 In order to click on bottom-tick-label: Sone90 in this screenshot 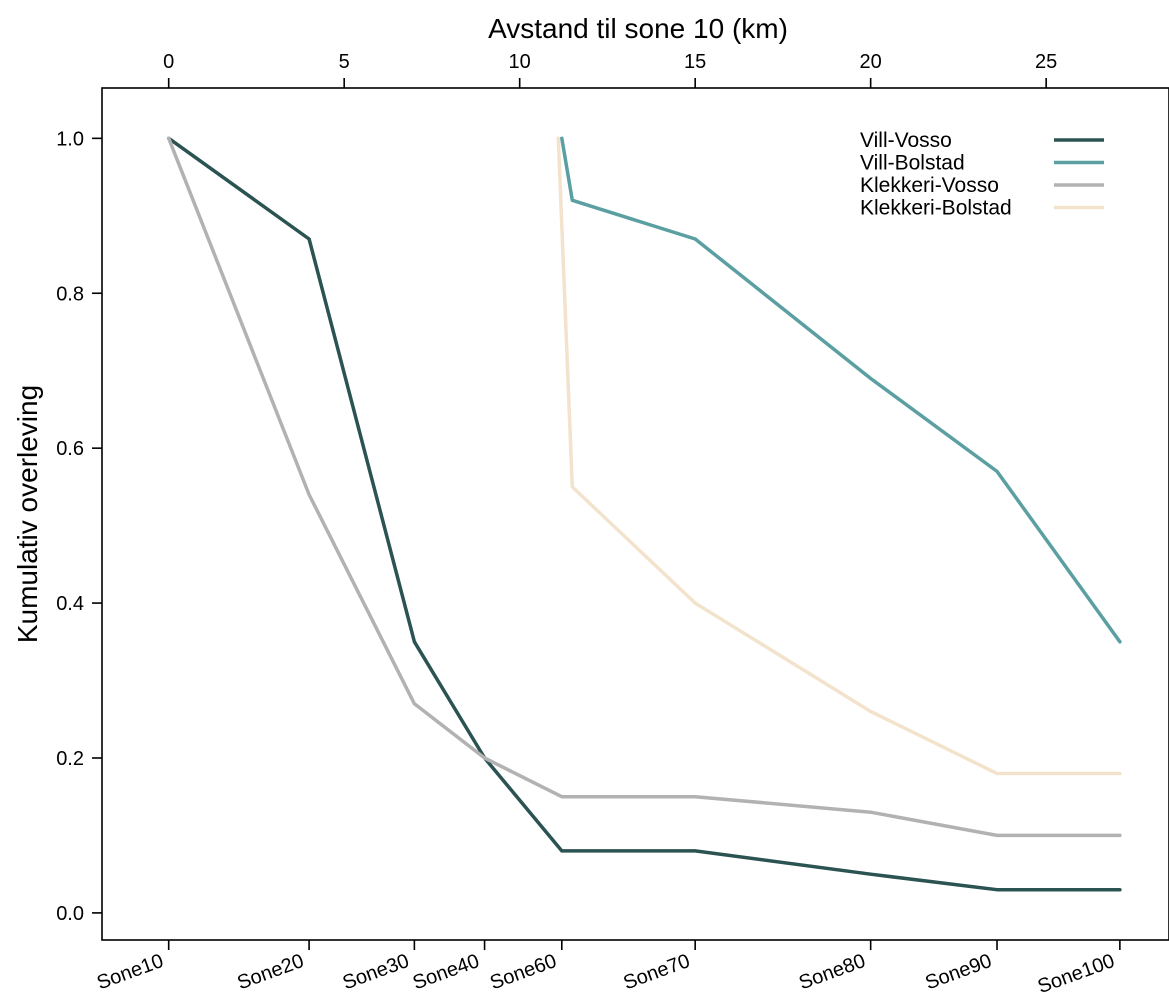, I will do `click(958, 972)`.